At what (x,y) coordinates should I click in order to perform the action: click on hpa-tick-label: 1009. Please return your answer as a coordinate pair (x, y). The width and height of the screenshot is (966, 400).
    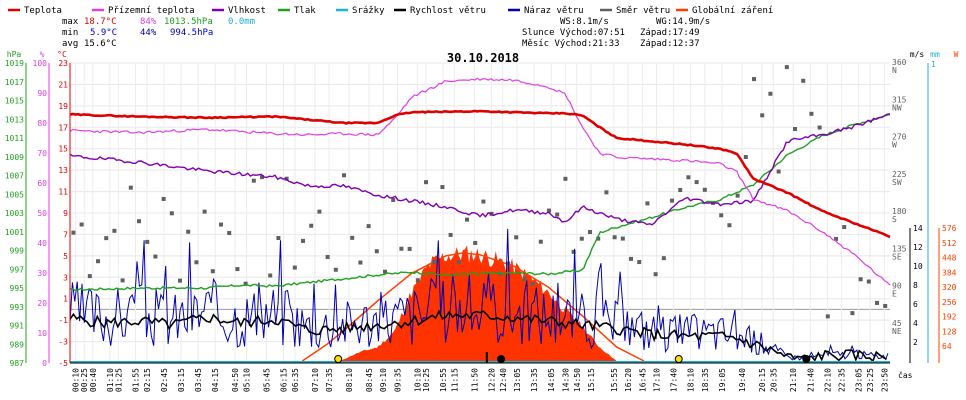
    Looking at the image, I should click on (14, 157).